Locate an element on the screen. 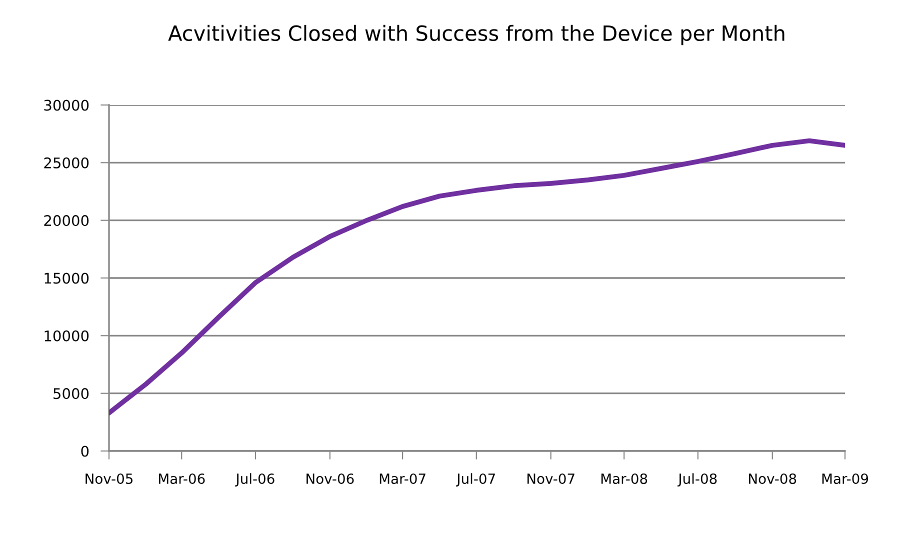 The width and height of the screenshot is (918, 558). y-tick-label: 30000 is located at coordinates (66, 105).